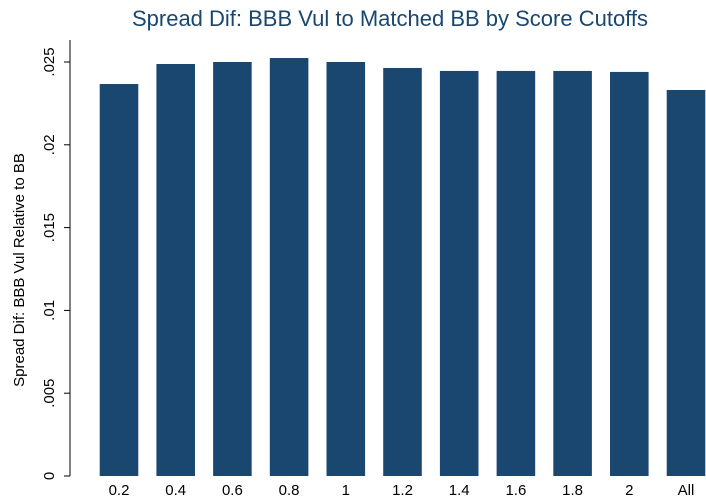 This screenshot has width=706, height=503. I want to click on y-tick-label: 0, so click(49, 476).